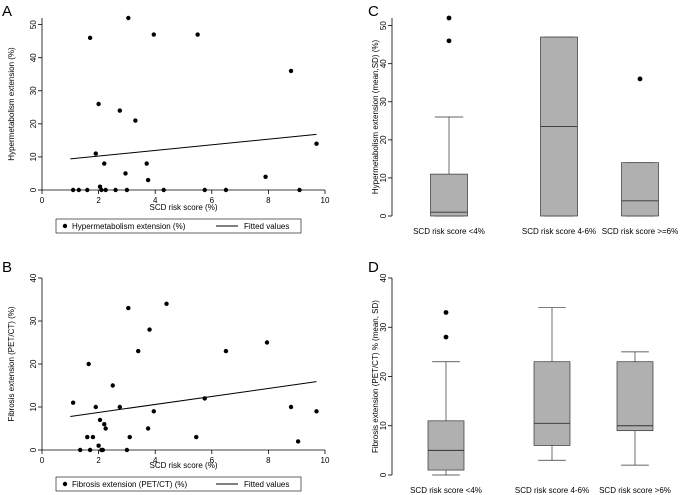 The image size is (685, 495). What do you see at coordinates (7, 11) in the screenshot?
I see `panel-letter: A` at bounding box center [7, 11].